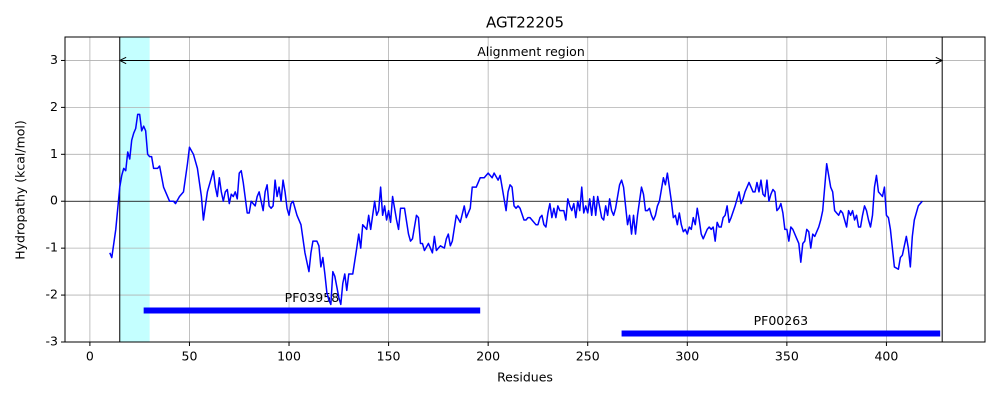 The height and width of the screenshot is (400, 1000). I want to click on highlight-span, so click(134, 189).